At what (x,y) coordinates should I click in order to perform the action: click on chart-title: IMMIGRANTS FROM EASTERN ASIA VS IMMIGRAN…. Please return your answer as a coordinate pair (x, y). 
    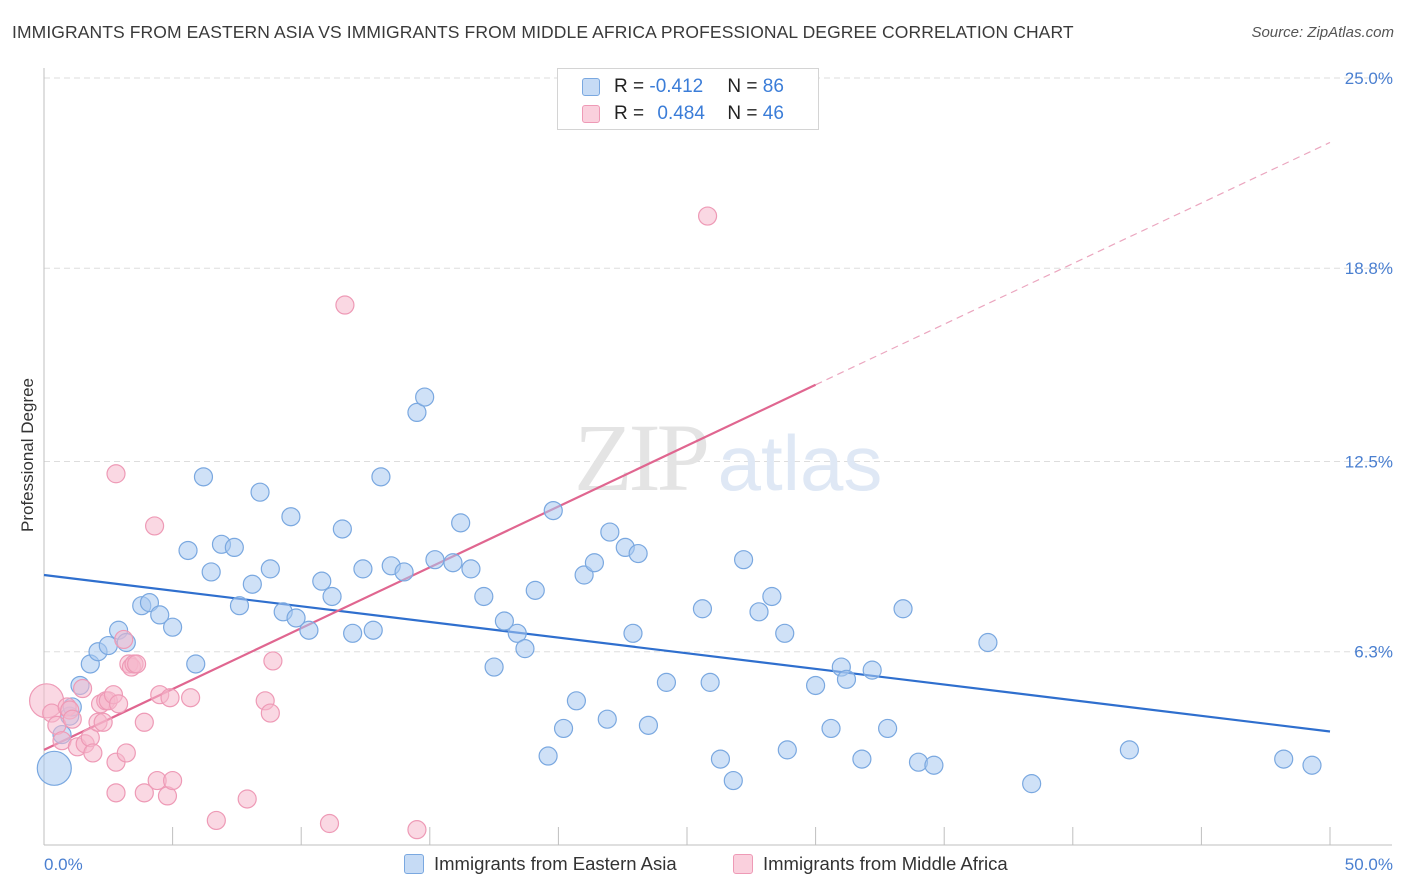
    Looking at the image, I should click on (543, 32).